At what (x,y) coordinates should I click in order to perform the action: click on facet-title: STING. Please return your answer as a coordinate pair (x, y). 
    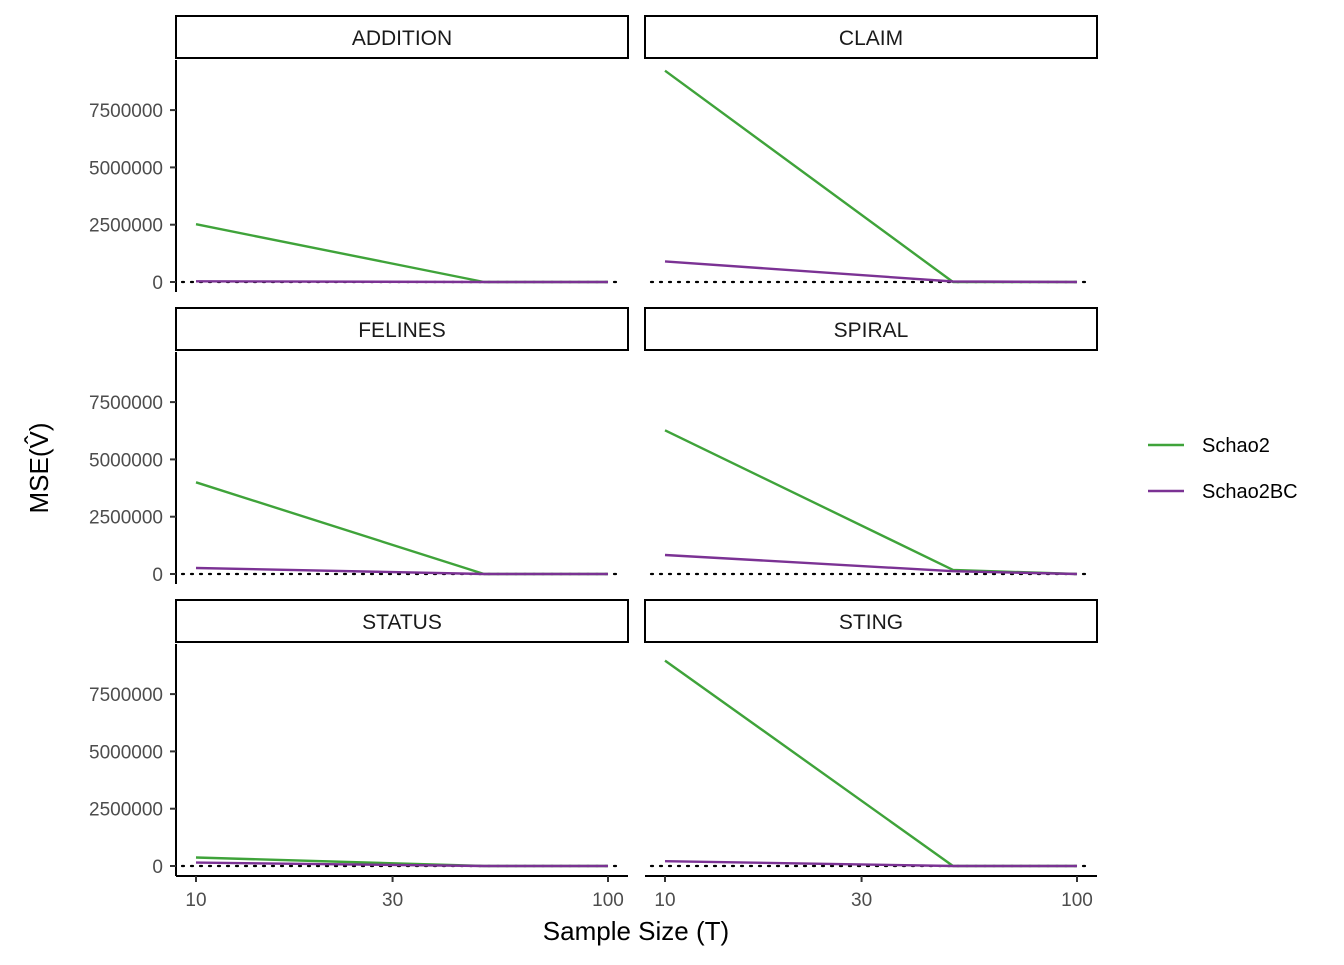
    Looking at the image, I should click on (871, 622).